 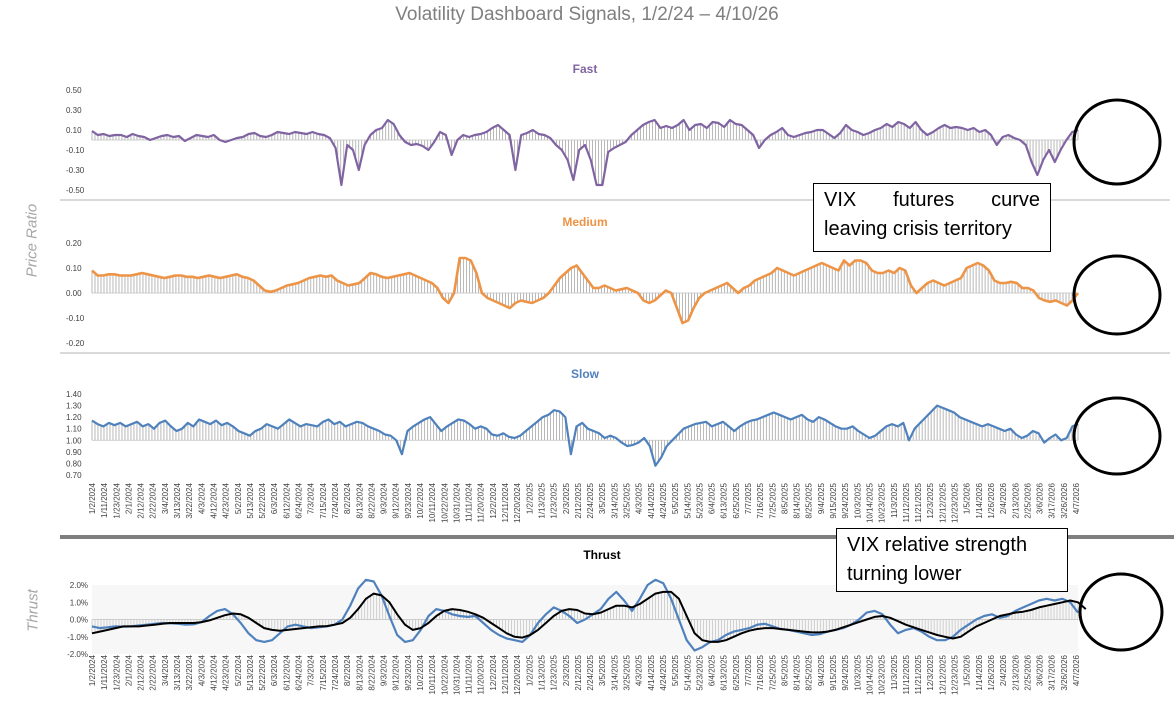 I want to click on x-tick-top-label: 10/31/2024, so click(x=456, y=502).